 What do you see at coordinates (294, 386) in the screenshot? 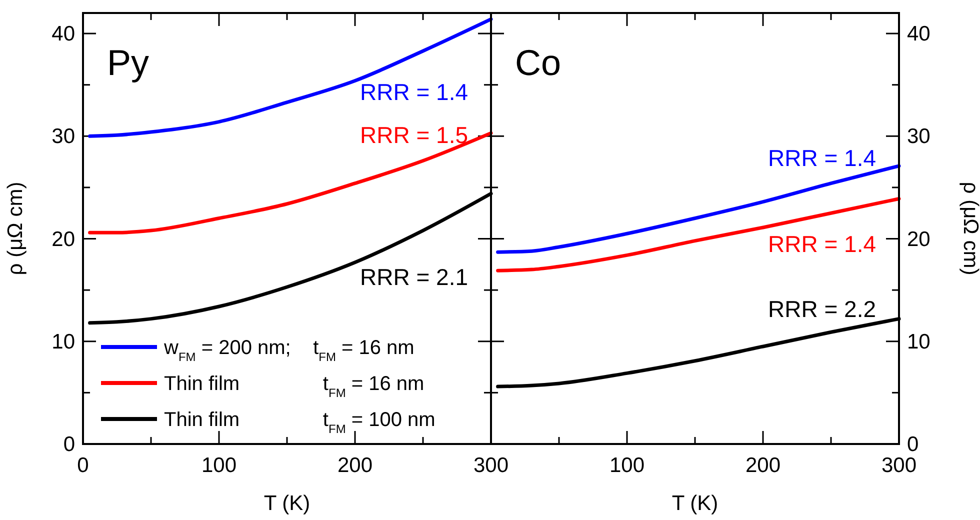
I see `legend-label: Thin film t$_{FM}$ = 16 nm` at bounding box center [294, 386].